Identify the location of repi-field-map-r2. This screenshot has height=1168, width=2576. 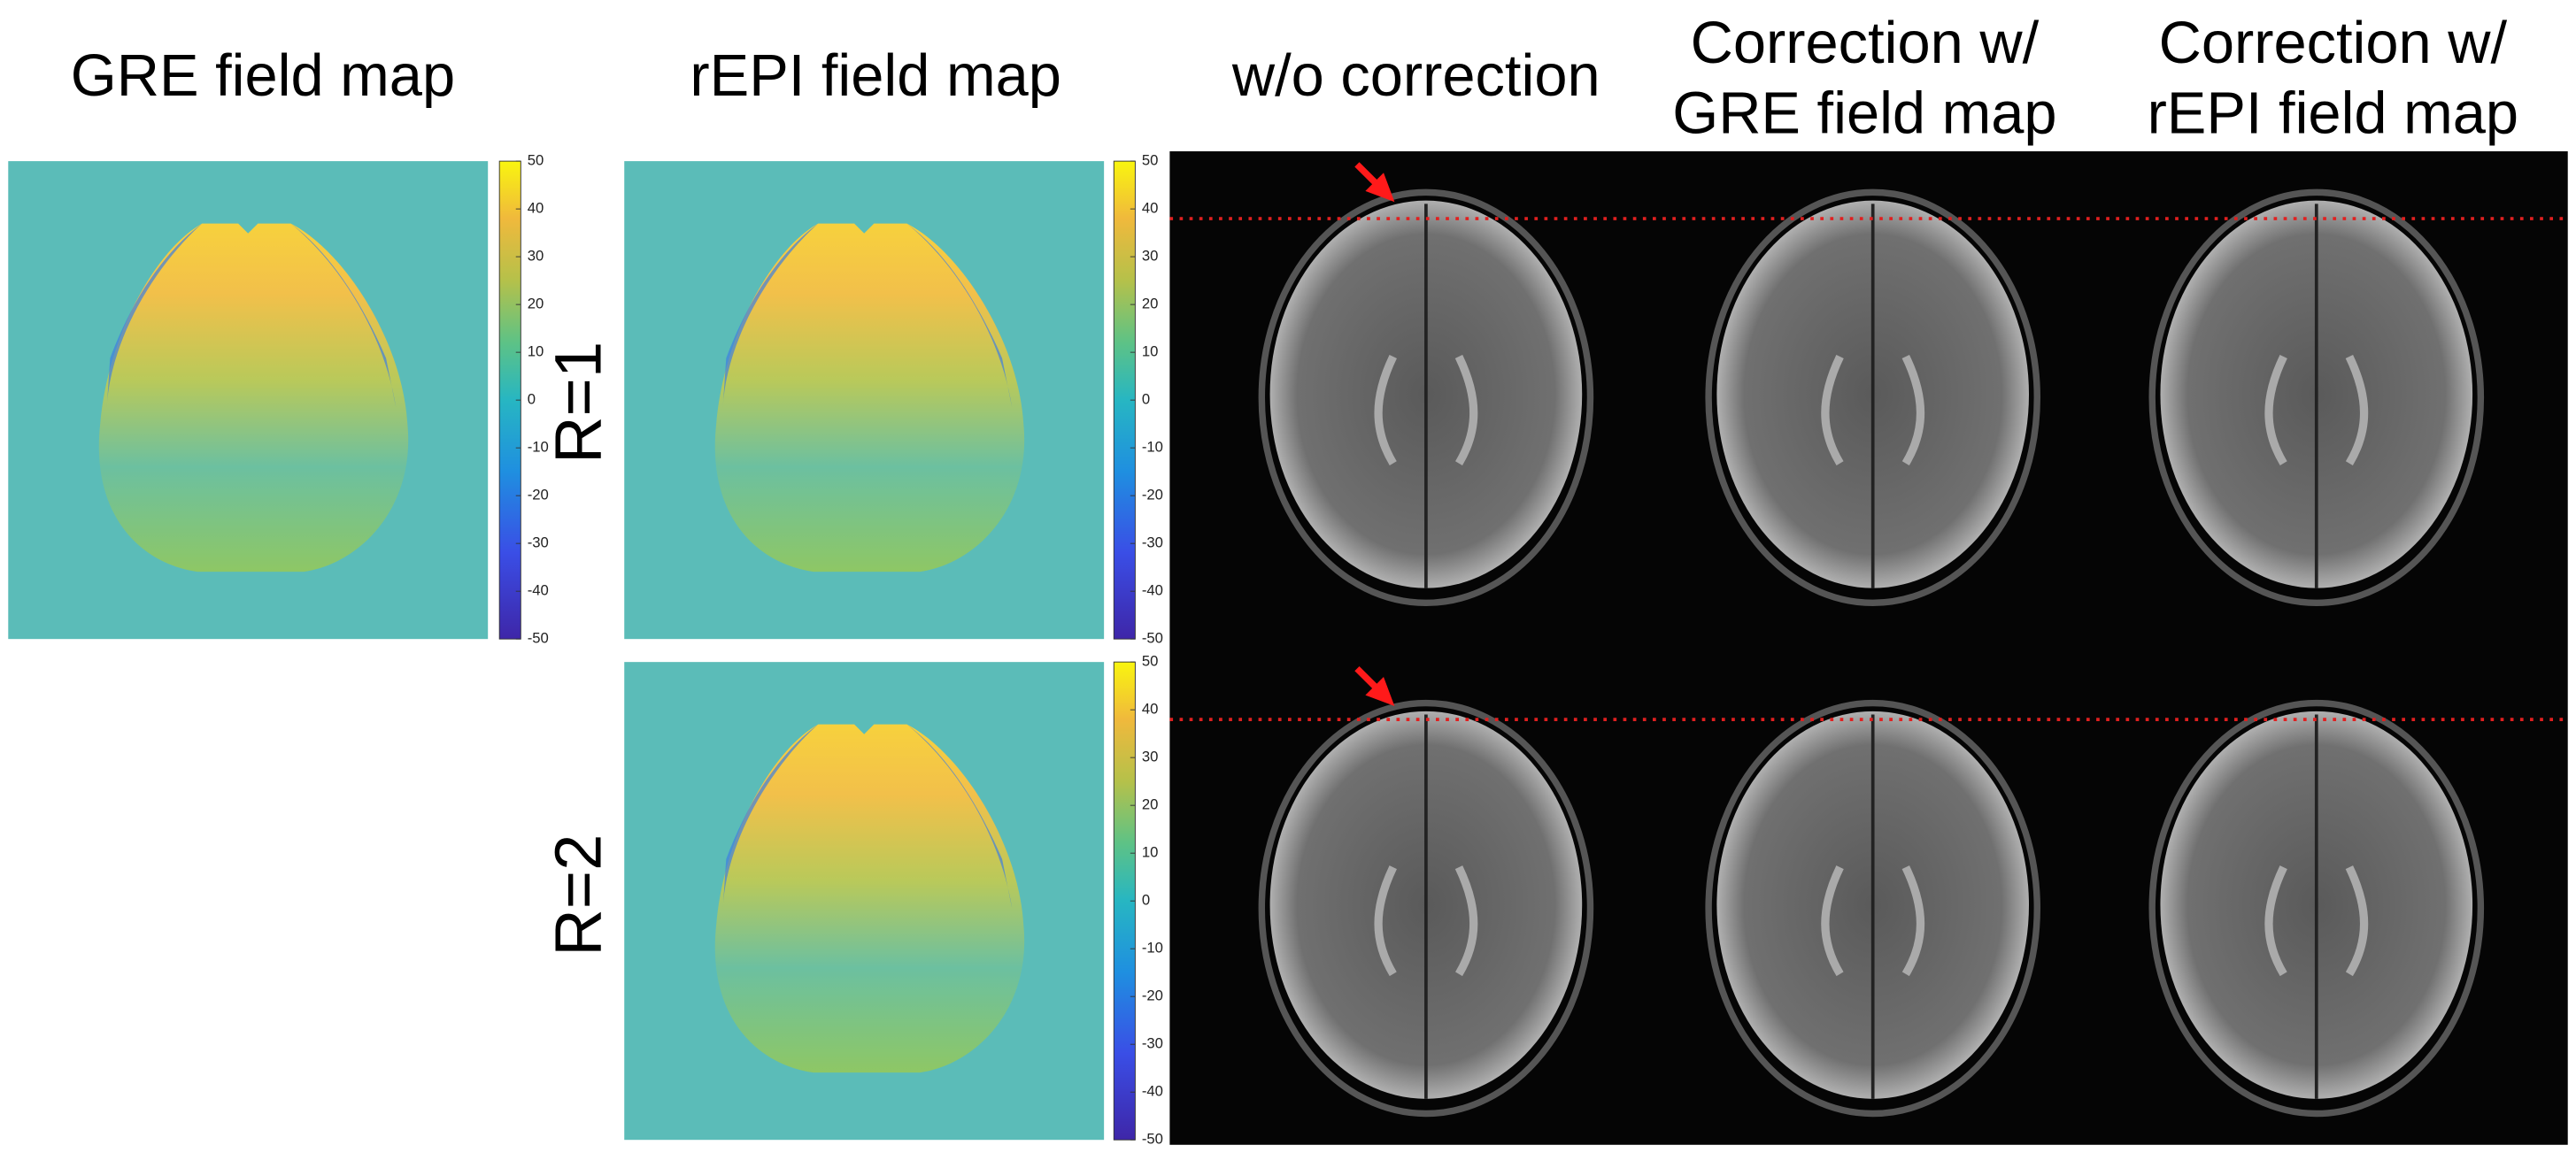
(864, 902).